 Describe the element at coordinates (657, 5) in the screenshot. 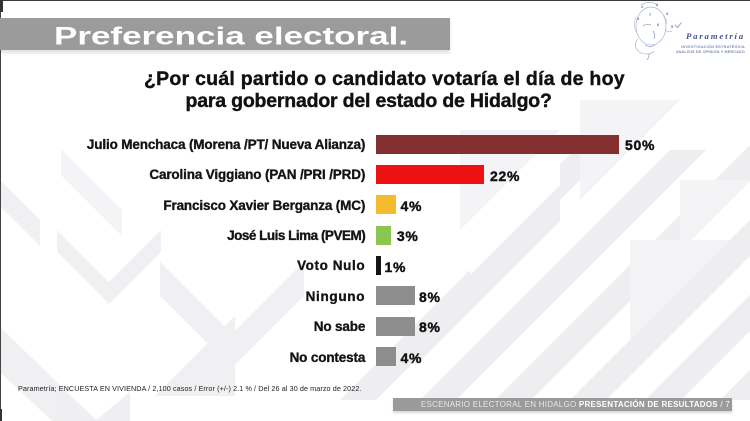

I see `svg-text: 2` at that location.